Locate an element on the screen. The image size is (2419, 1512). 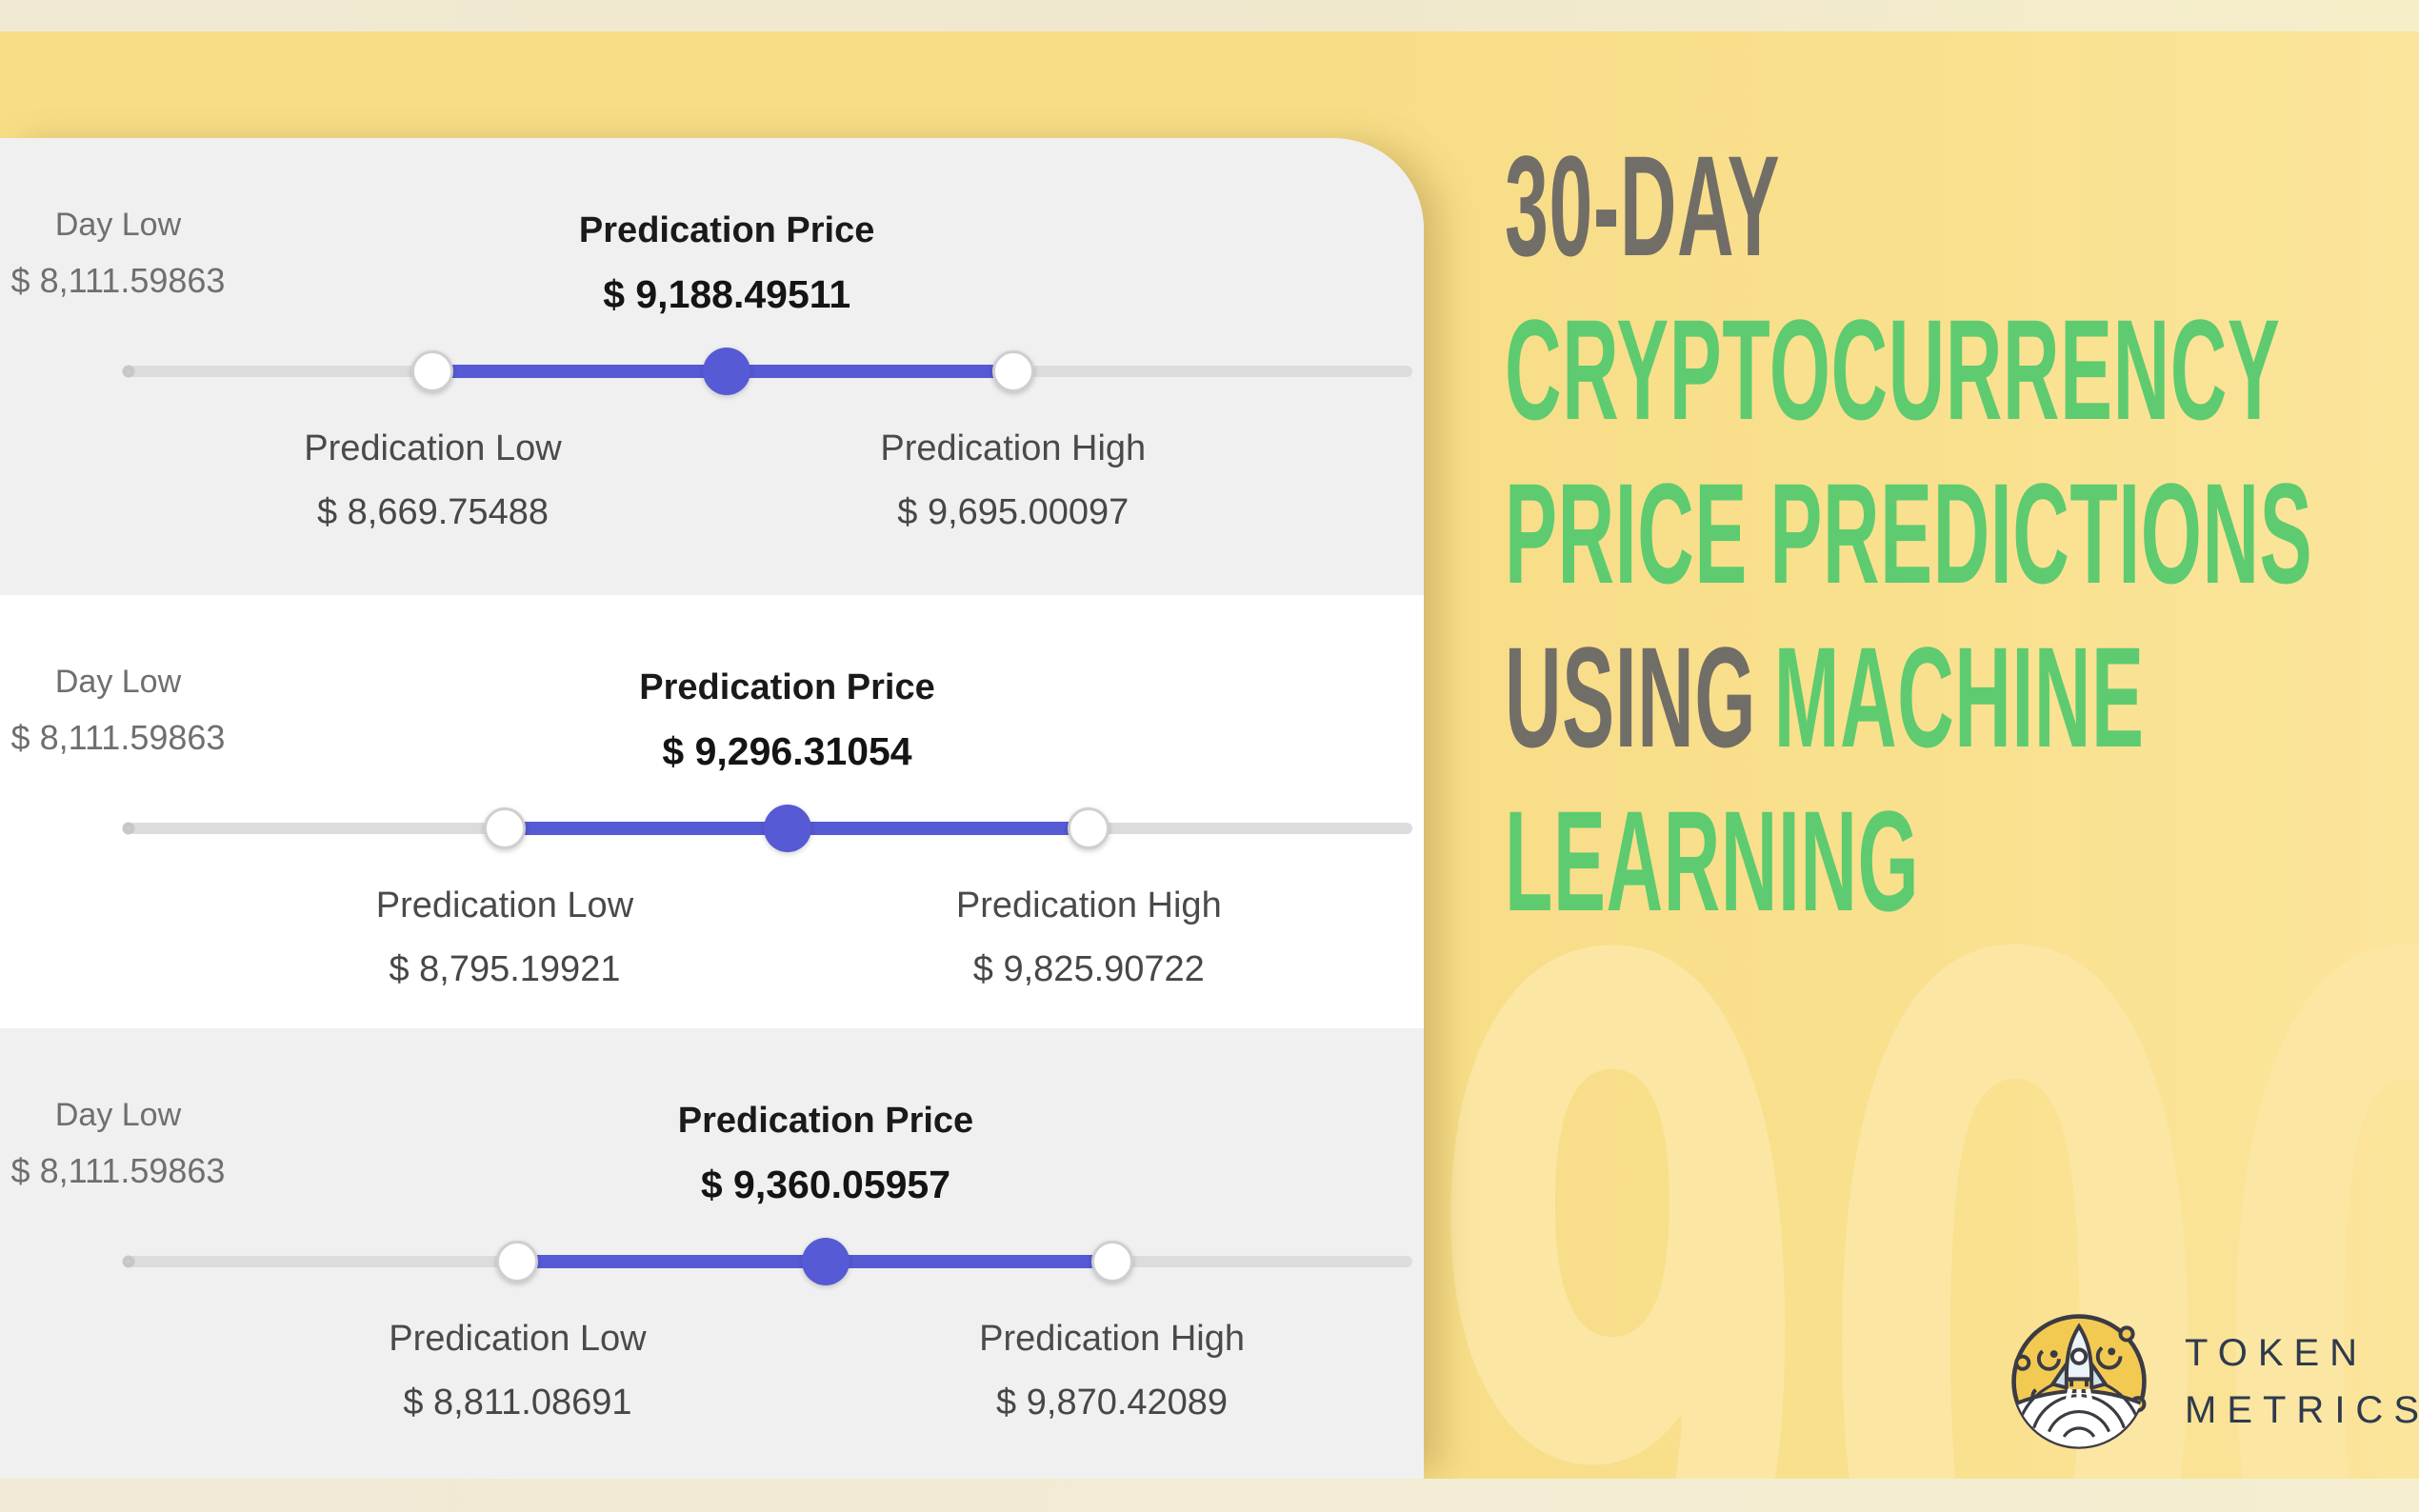
headline-line-1: 30-DAY is located at coordinates (1643, 206).